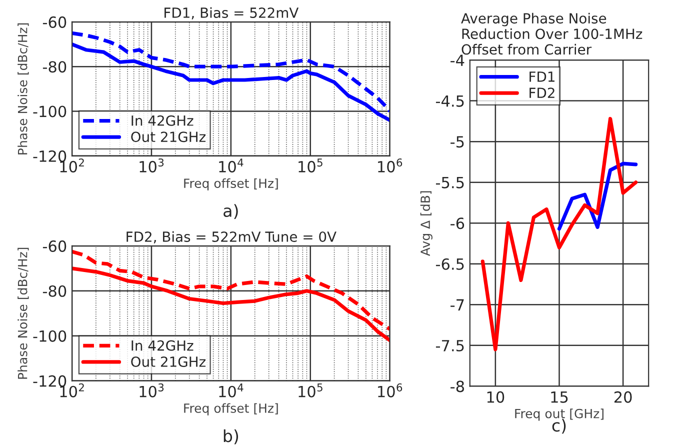 Image resolution: width=682 pixels, height=448 pixels. Describe the element at coordinates (542, 93) in the screenshot. I see `legend-label: FD2` at that location.